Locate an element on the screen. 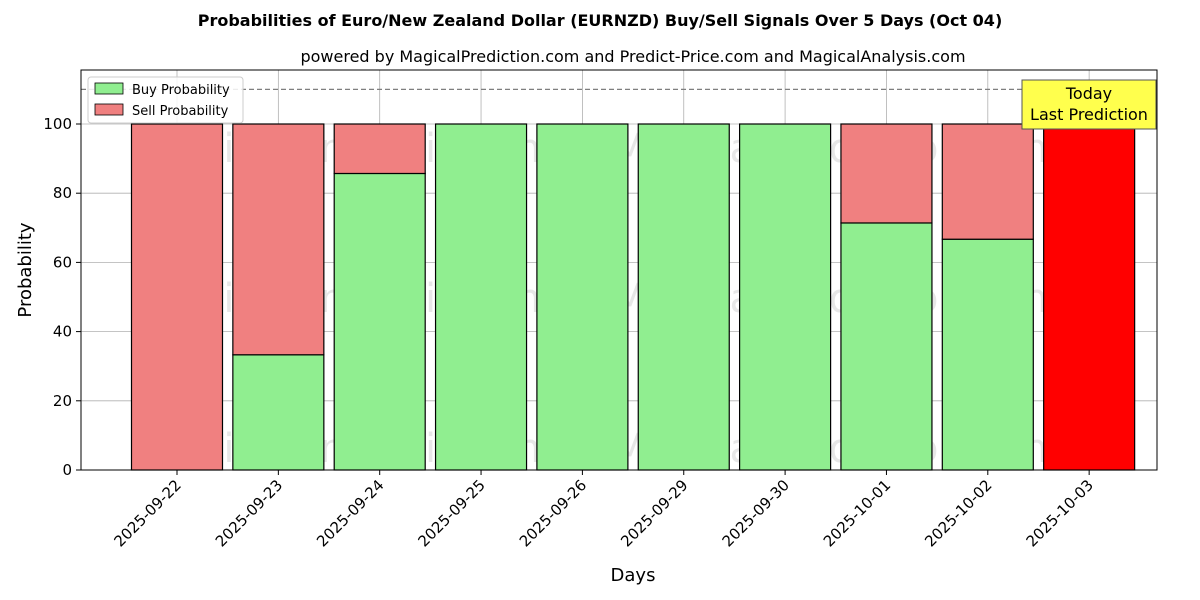 The width and height of the screenshot is (1200, 600). annotation-box is located at coordinates (1089, 104).